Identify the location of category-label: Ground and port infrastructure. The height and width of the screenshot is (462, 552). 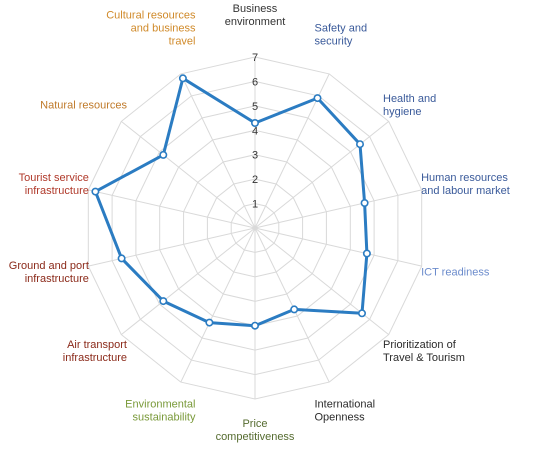
(49, 272).